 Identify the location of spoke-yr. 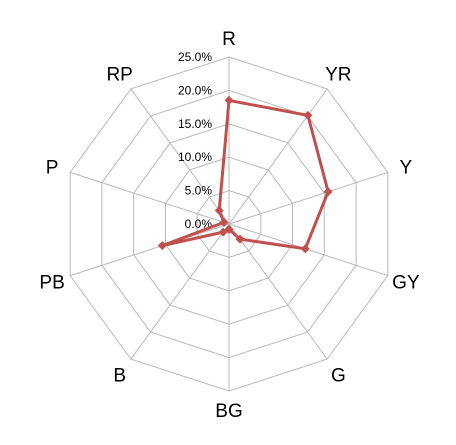
(278, 156).